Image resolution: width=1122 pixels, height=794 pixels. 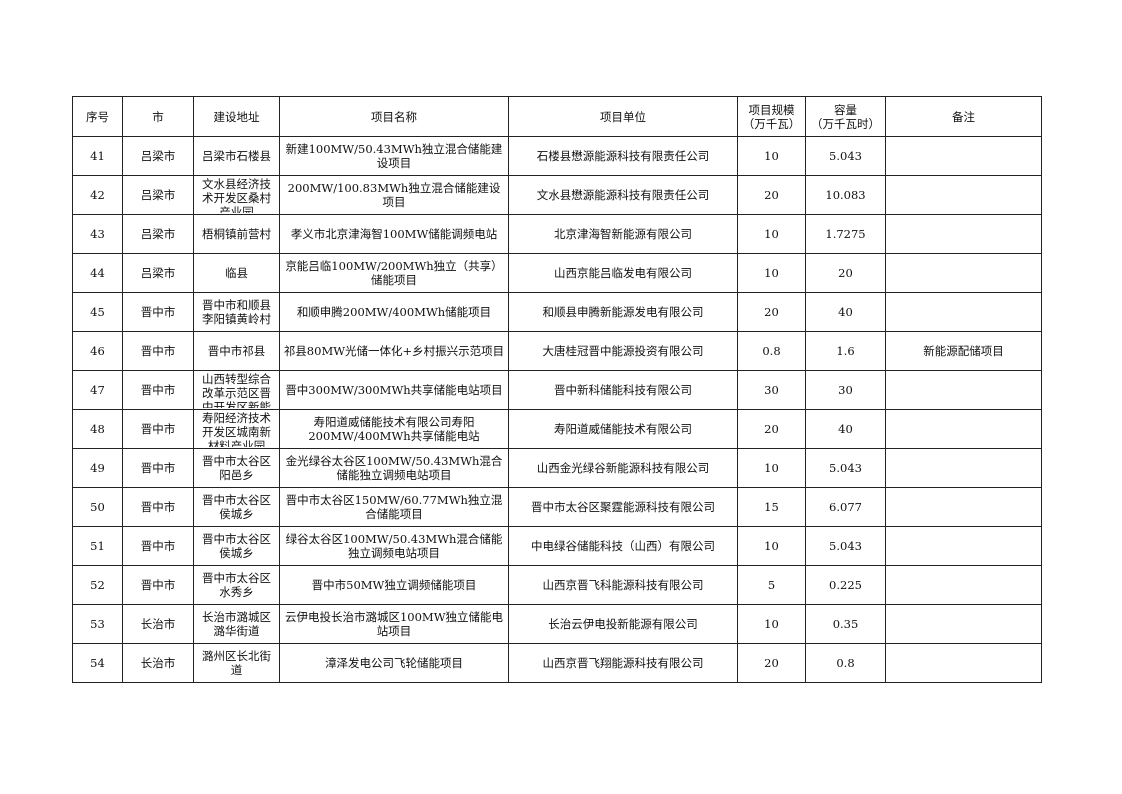 I want to click on cell-text: 潞州区长北街道, so click(x=236, y=663).